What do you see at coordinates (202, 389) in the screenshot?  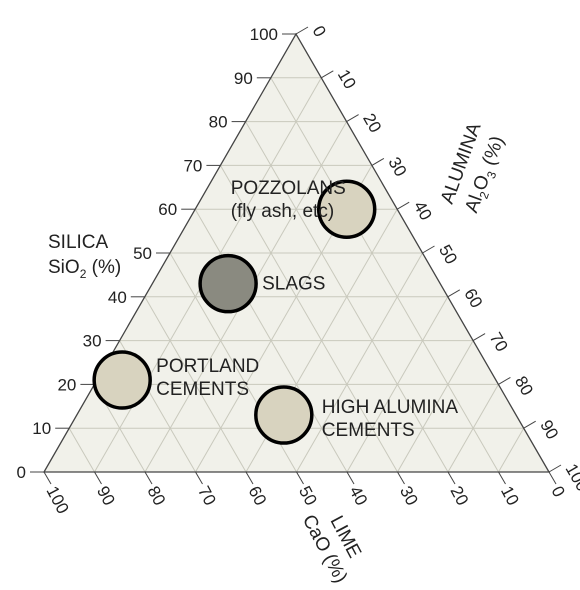 I see `region-label-portland: CEMENTS` at bounding box center [202, 389].